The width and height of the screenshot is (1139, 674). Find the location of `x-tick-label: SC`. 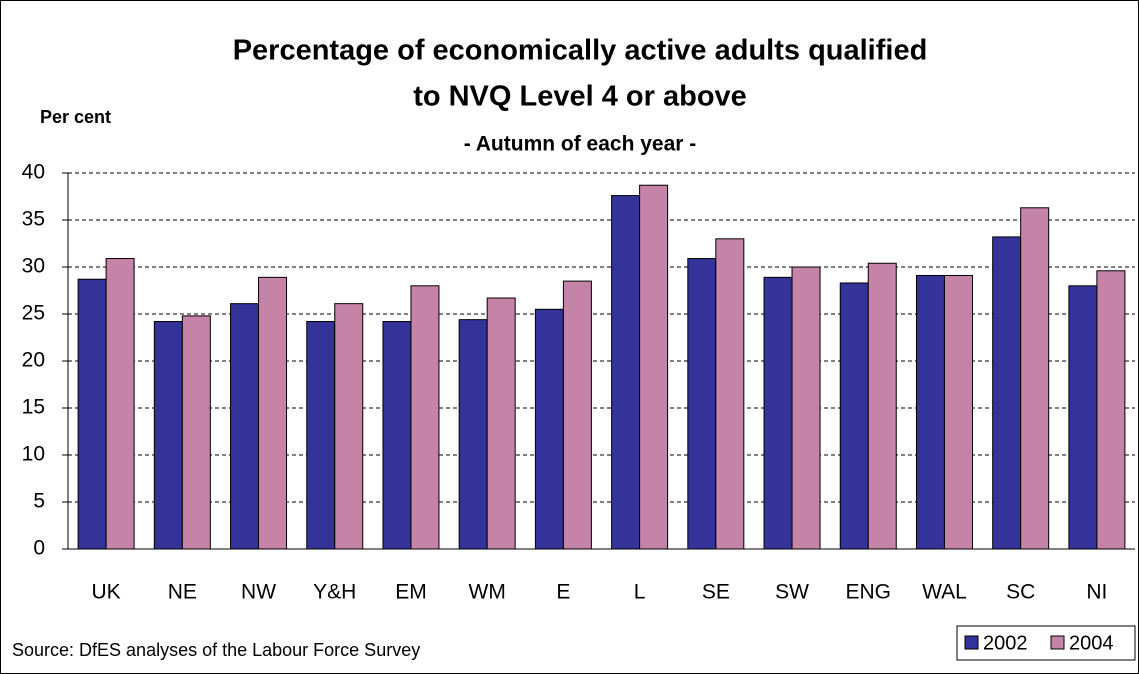

x-tick-label: SC is located at coordinates (1020, 592).